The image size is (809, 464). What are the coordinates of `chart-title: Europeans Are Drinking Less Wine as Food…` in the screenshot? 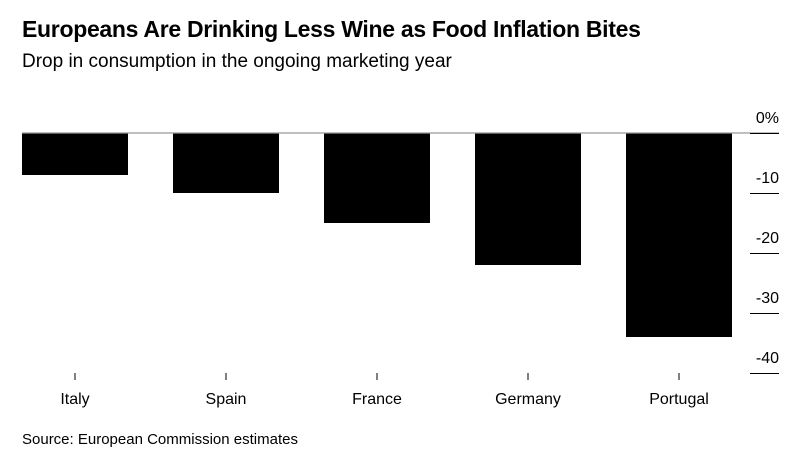 It's located at (331, 29).